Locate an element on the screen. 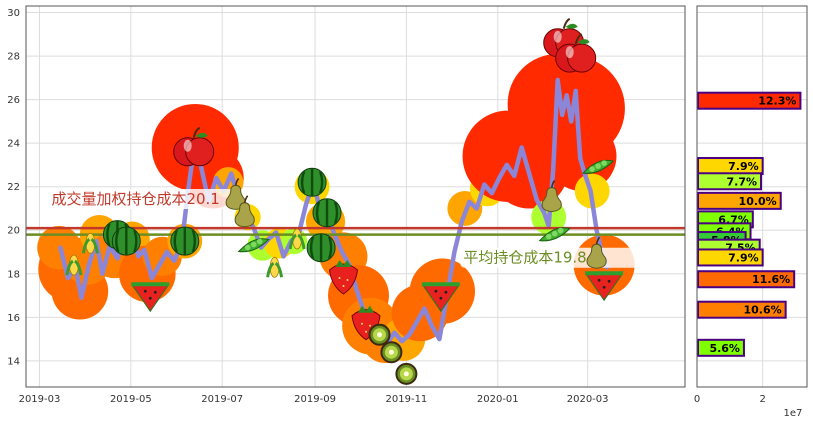 Image resolution: width=813 pixels, height=422 pixels. y-tick-label: 18 is located at coordinates (13, 274).